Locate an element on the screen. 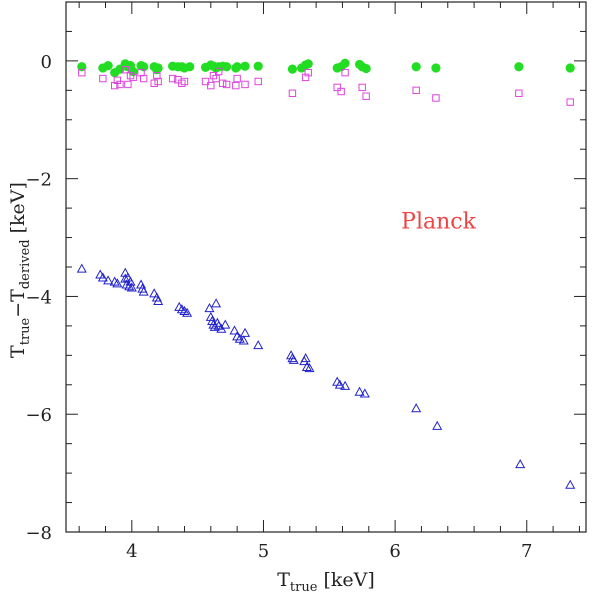 The width and height of the screenshot is (596, 595). x-tick-label: 4 is located at coordinates (131, 551).